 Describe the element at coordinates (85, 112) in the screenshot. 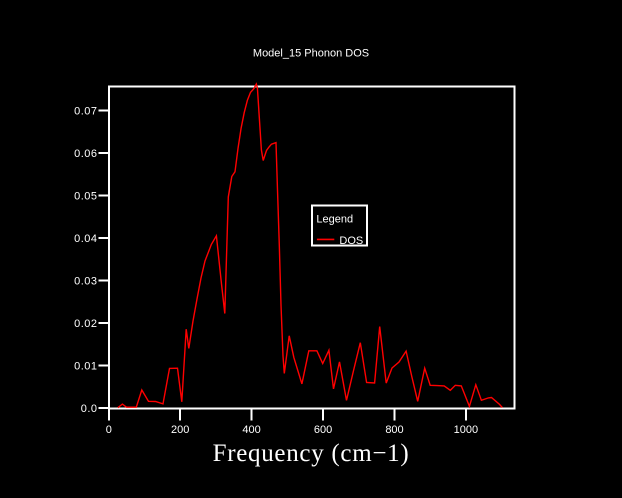

I see `svg-text: 0.07` at that location.